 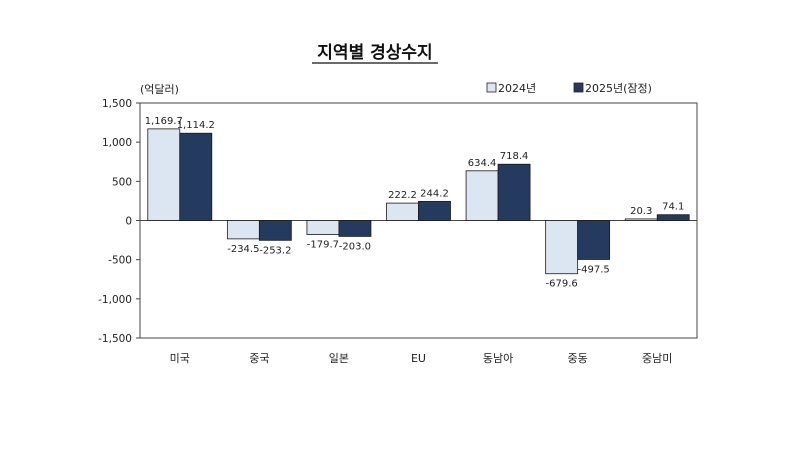 What do you see at coordinates (275, 250) in the screenshot?
I see `data-label: -253.2` at bounding box center [275, 250].